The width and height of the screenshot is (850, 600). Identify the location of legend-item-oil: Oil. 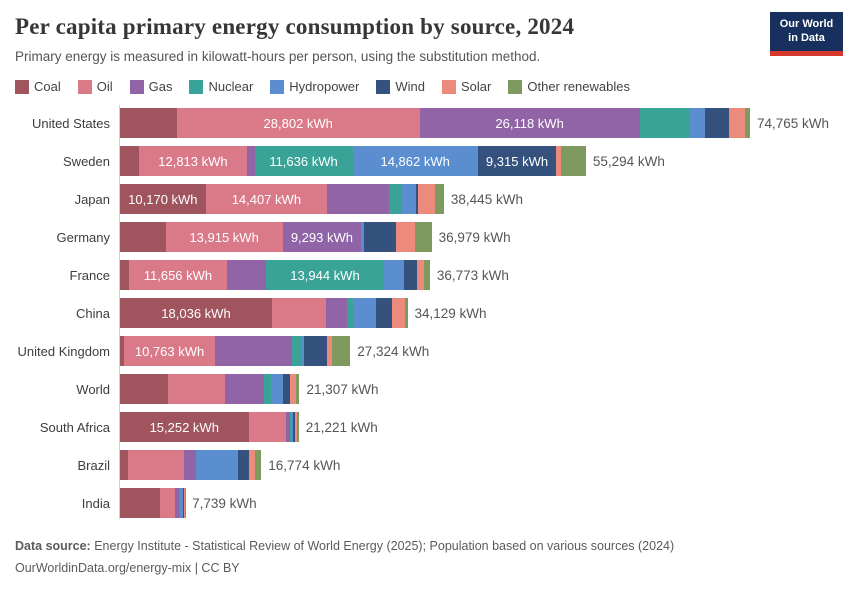
(95, 86).